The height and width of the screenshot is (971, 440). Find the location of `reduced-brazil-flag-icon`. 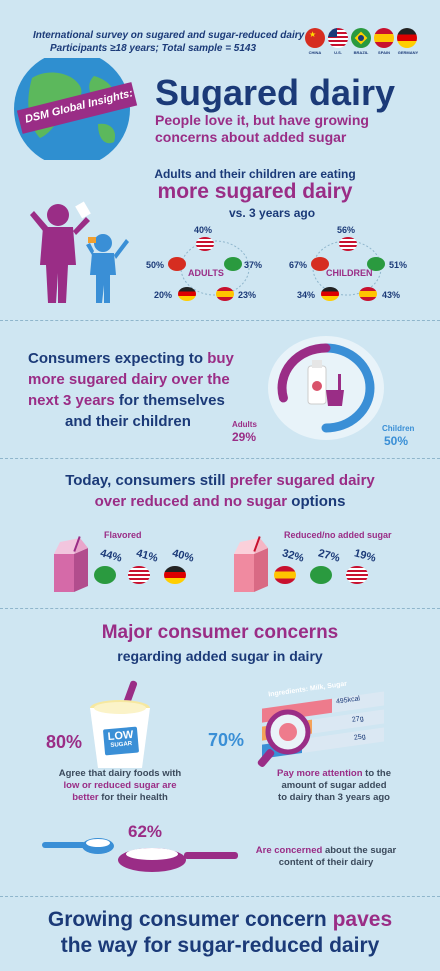

reduced-brazil-flag-icon is located at coordinates (321, 575).